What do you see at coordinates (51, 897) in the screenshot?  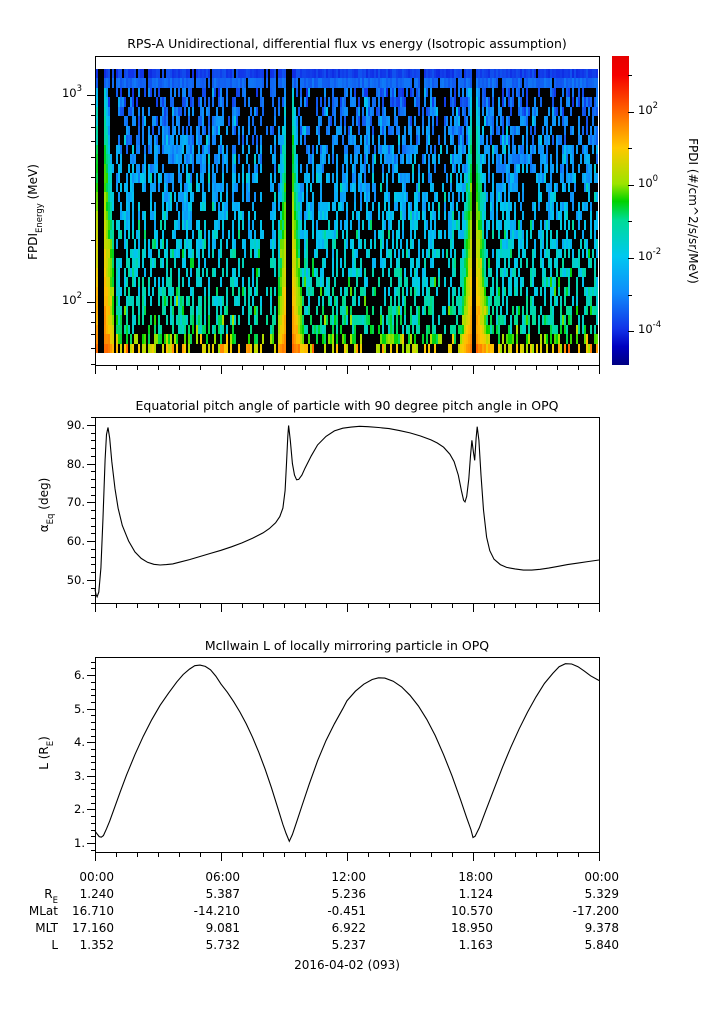 I see `ephemeris-row-label: RE` at bounding box center [51, 897].